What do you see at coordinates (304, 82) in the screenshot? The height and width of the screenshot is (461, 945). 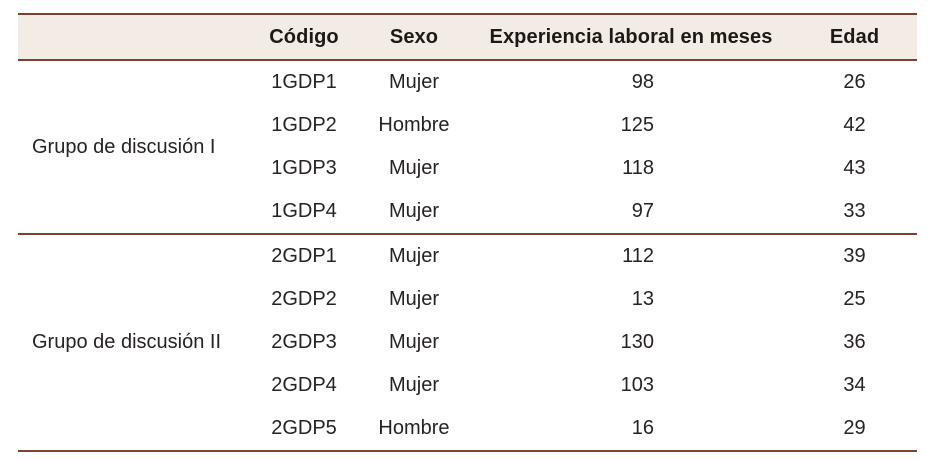 I see `cell-codigo: 1GDP1` at bounding box center [304, 82].